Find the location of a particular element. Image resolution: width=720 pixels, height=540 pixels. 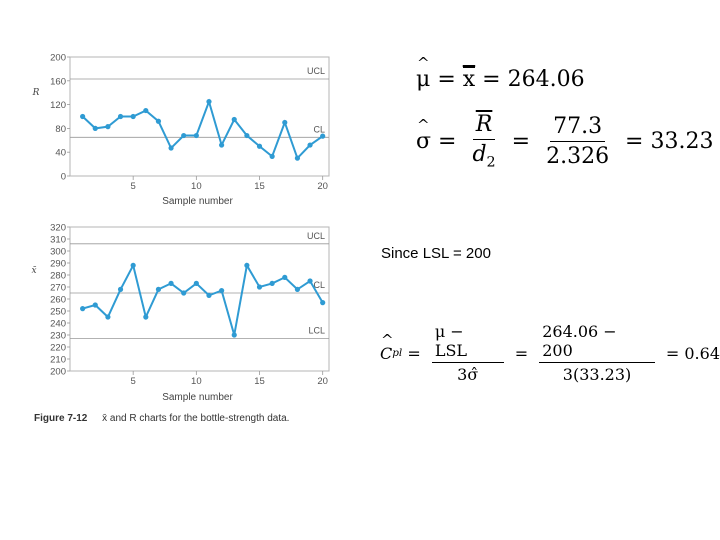

mu-hat-equation: μ = x = 264.06 is located at coordinates (500, 73).